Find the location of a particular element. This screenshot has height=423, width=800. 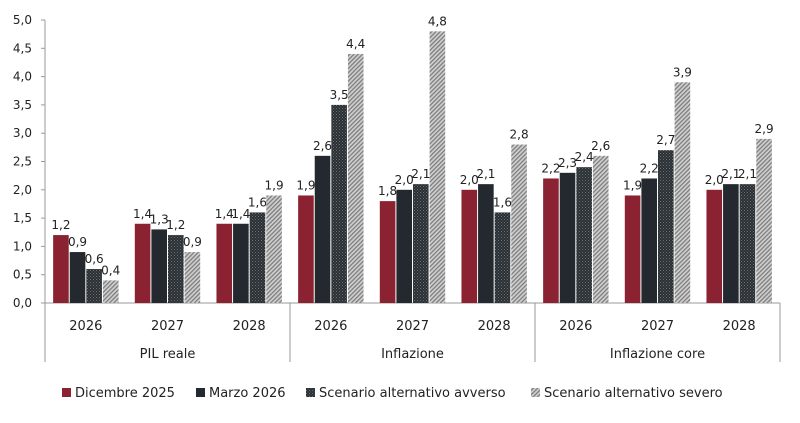

legend-label: Marzo 2026 is located at coordinates (247, 393).